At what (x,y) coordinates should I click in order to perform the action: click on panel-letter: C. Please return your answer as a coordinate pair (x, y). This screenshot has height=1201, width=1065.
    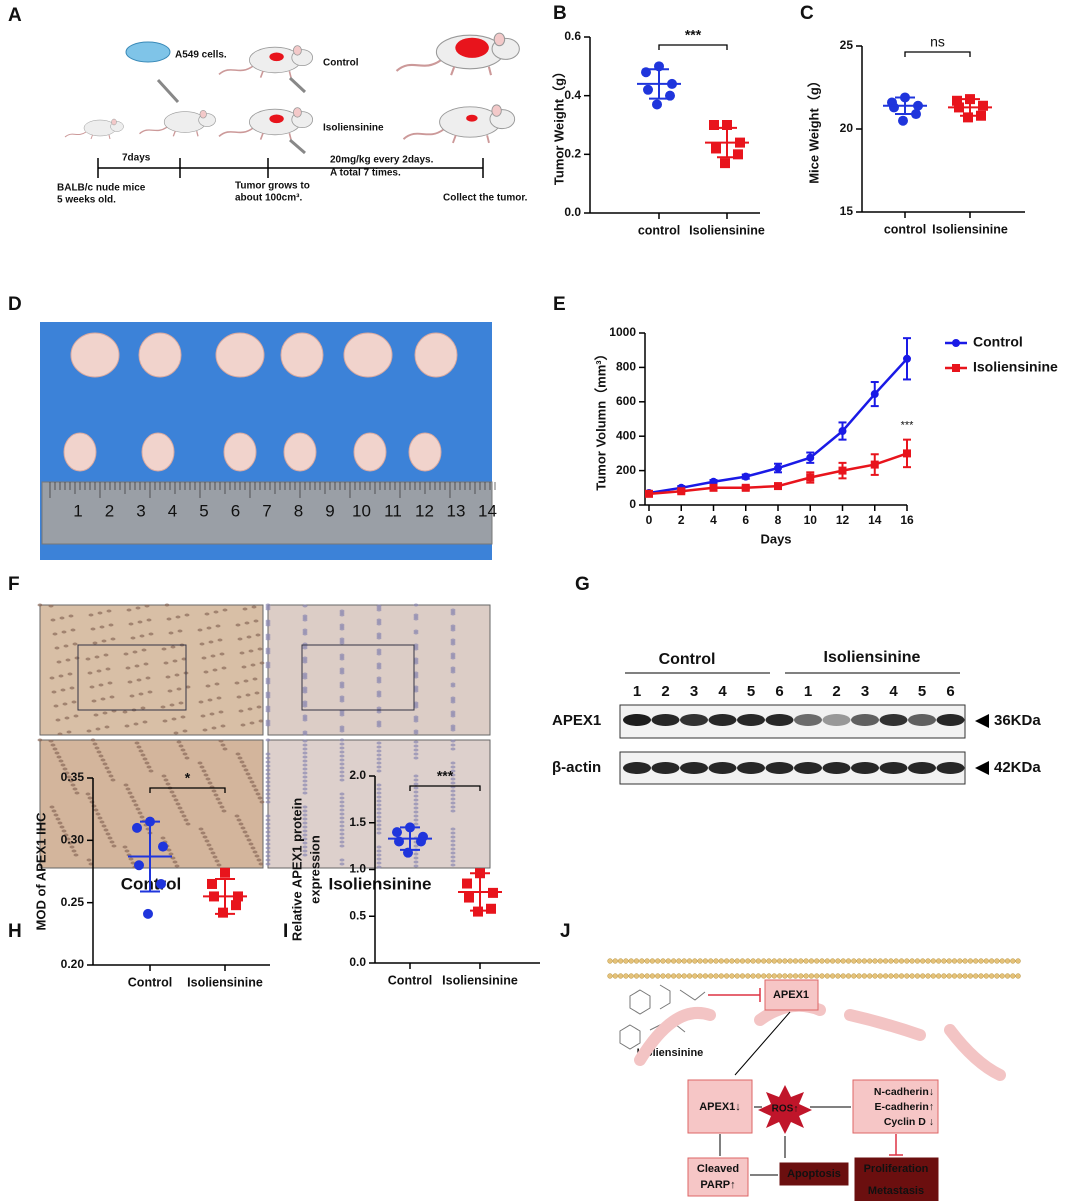
    Looking at the image, I should click on (807, 13).